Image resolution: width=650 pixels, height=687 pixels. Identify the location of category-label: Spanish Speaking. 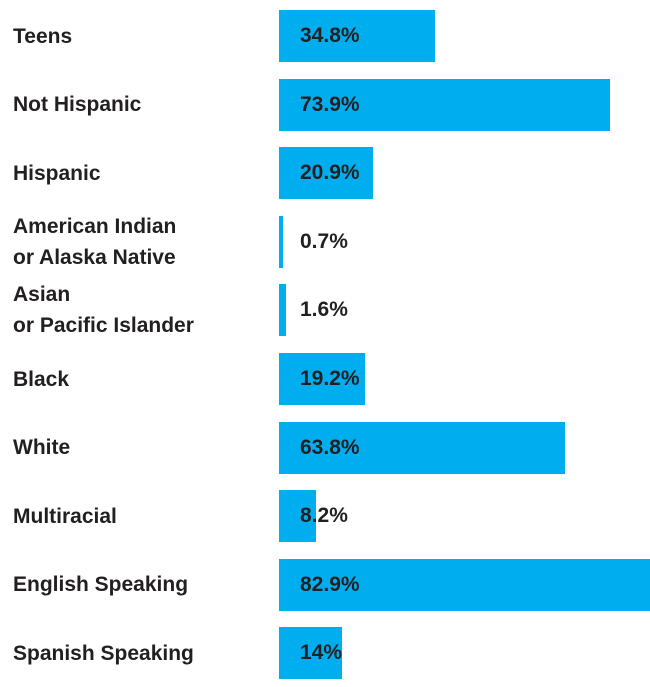
(103, 653).